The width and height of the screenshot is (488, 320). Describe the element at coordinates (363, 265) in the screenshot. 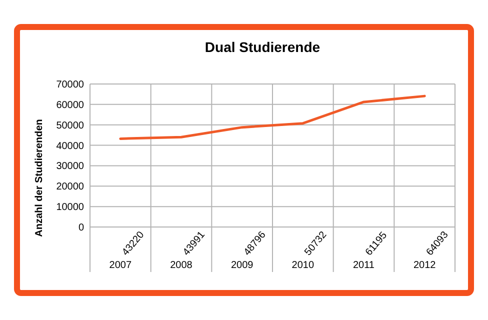

I see `x-tick-label: 2011` at that location.